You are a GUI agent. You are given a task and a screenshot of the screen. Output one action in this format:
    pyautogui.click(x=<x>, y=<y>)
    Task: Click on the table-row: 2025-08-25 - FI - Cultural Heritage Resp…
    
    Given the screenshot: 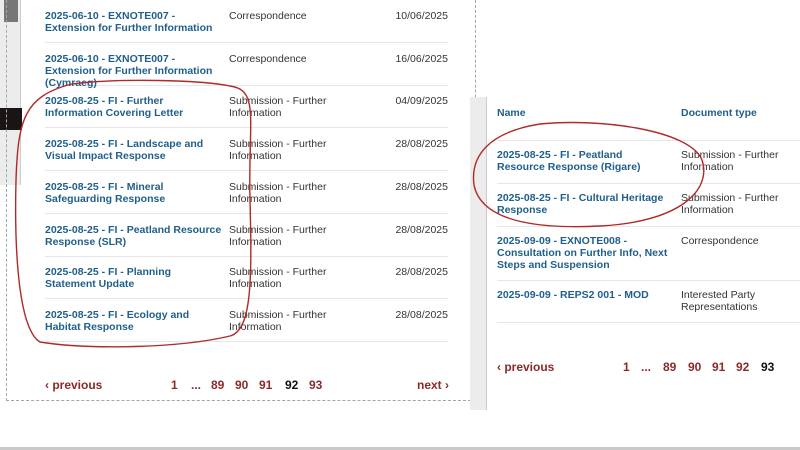 What is the action you would take?
    pyautogui.click(x=648, y=205)
    